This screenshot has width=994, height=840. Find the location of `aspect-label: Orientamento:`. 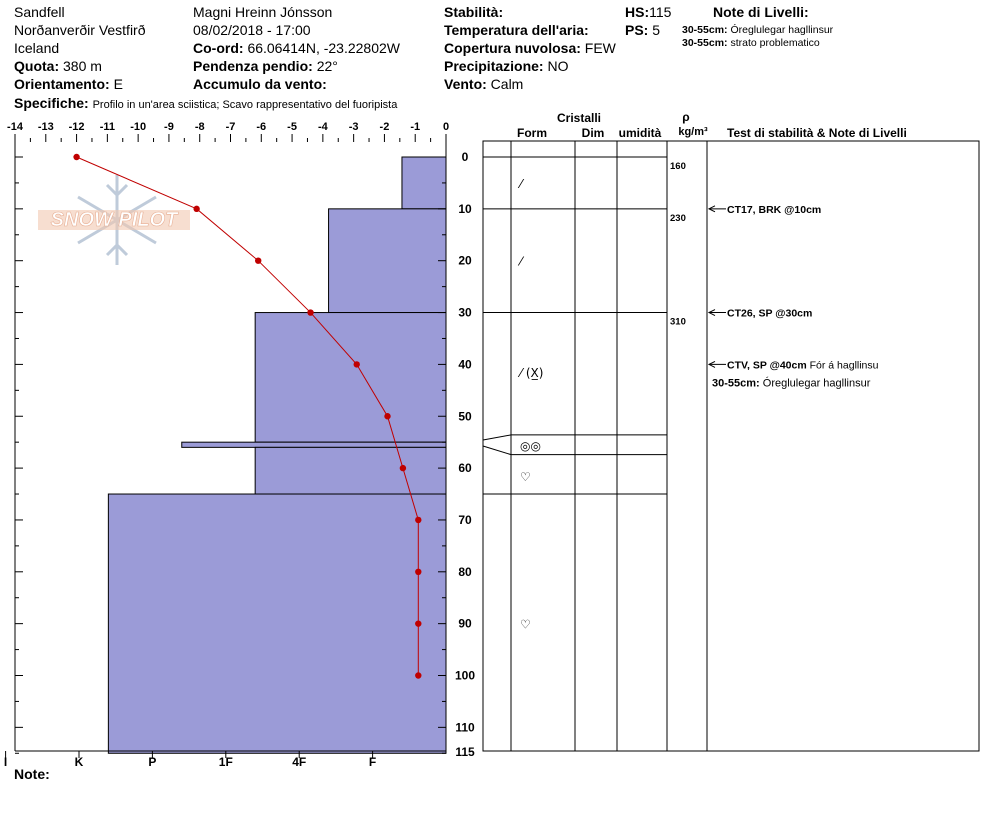

aspect-label: Orientamento: is located at coordinates (62, 84).